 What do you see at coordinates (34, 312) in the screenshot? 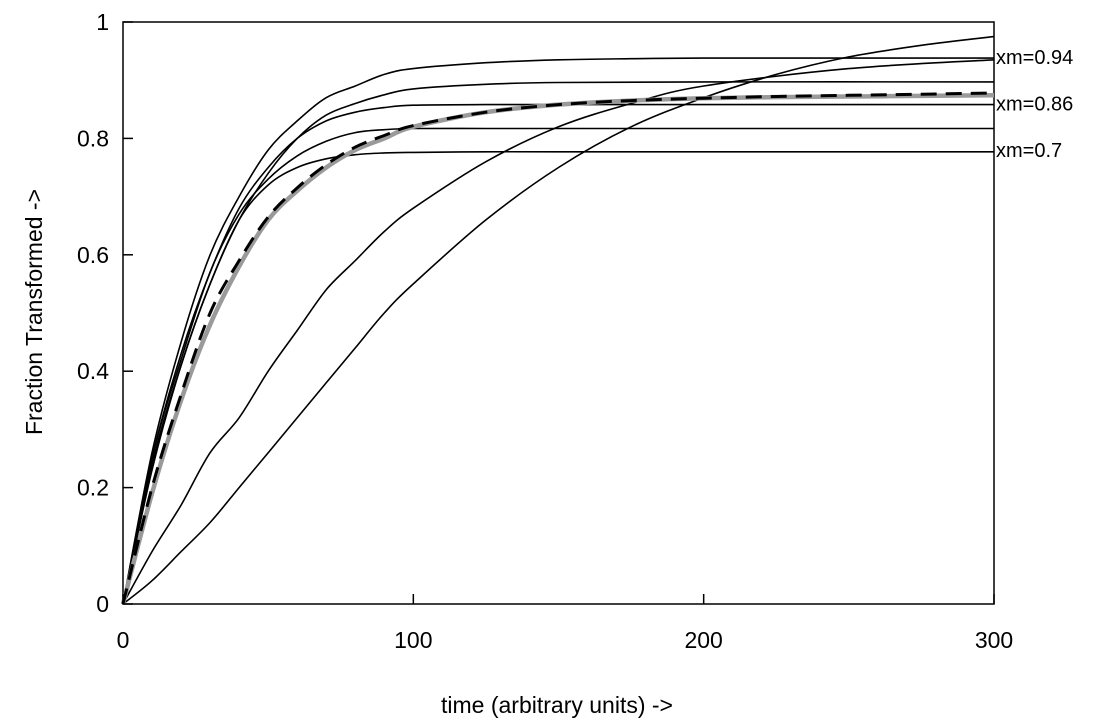
I see `y-axis-title: Fraction Transformed ->` at bounding box center [34, 312].